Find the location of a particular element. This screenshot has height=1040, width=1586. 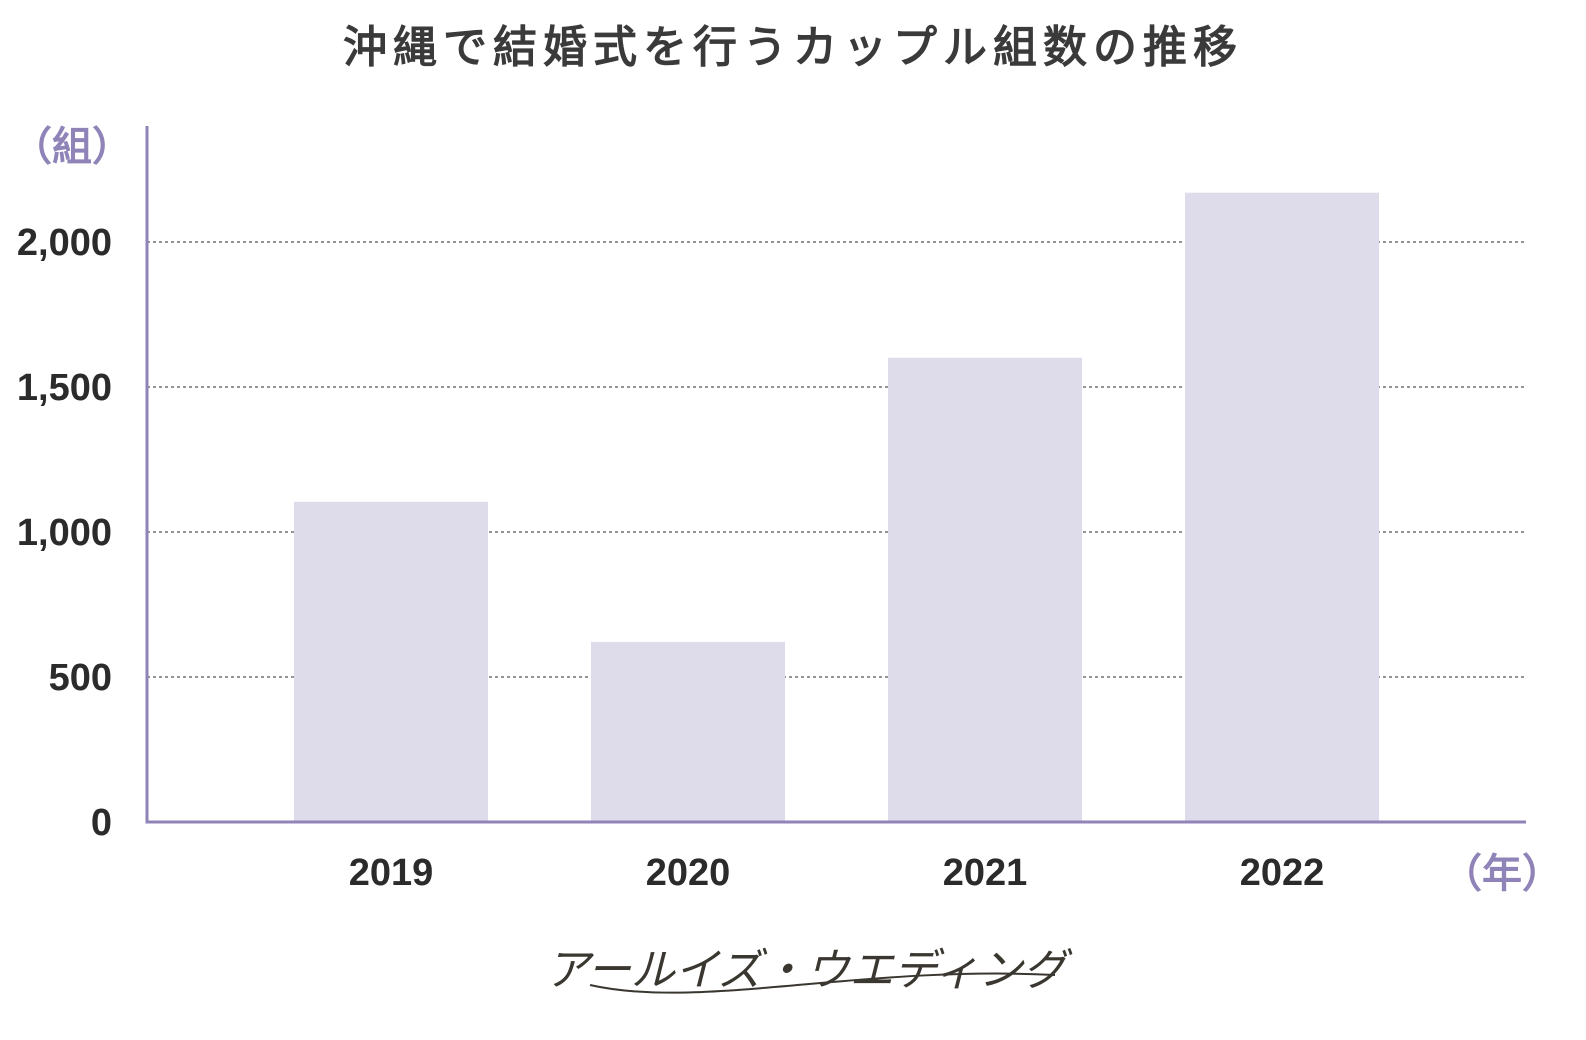

x-tick-labels: 2019 2020 2021 2022 is located at coordinates (837, 873).